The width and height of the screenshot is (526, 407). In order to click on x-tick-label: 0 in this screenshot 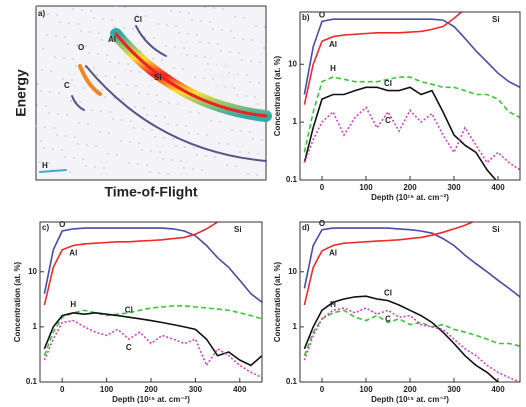, I will do `click(322, 187)`.